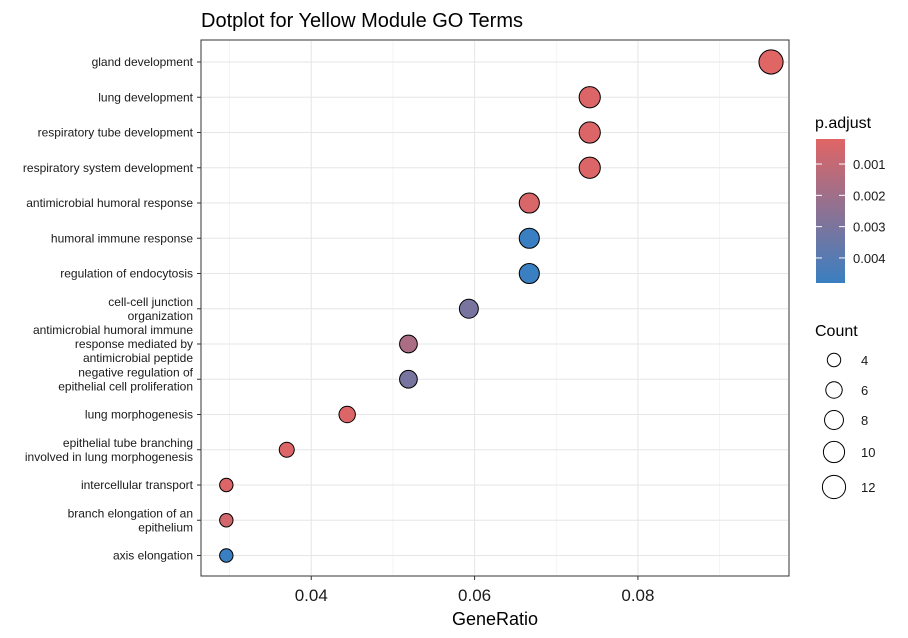 Image resolution: width=908 pixels, height=638 pixels. Describe the element at coordinates (495, 619) in the screenshot. I see `x-axis-title: GeneRatio` at that location.